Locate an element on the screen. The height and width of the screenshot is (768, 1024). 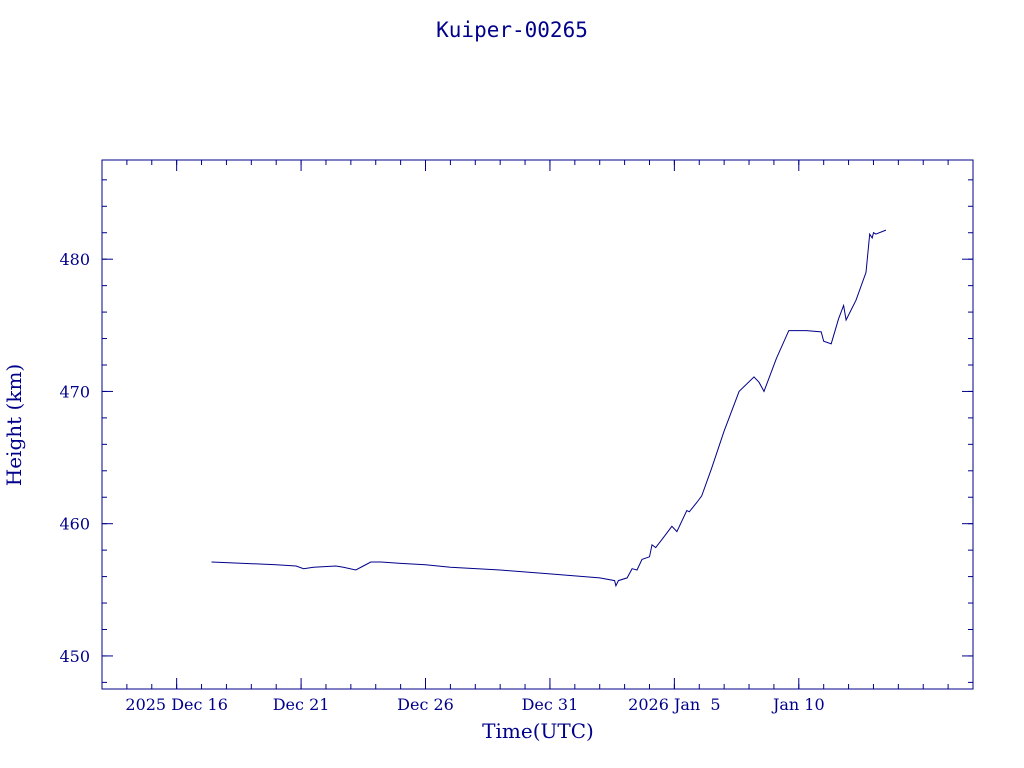
x-tick-label: Dec 26 is located at coordinates (425, 704).